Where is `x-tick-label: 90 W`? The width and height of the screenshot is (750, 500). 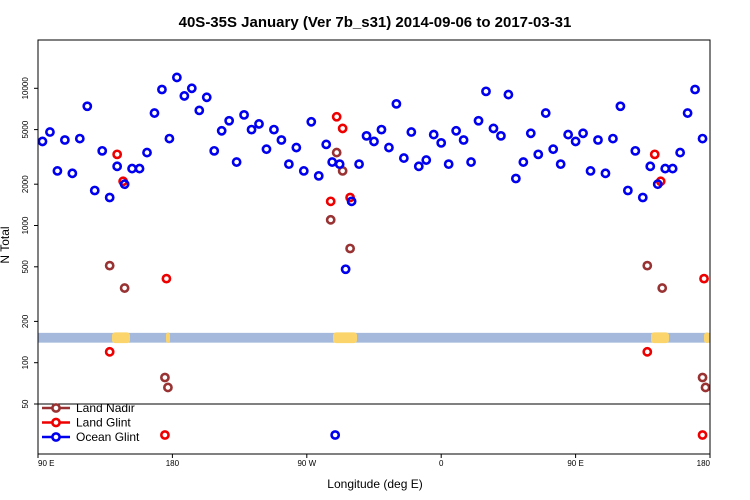 x-tick-label: 90 W is located at coordinates (306, 463).